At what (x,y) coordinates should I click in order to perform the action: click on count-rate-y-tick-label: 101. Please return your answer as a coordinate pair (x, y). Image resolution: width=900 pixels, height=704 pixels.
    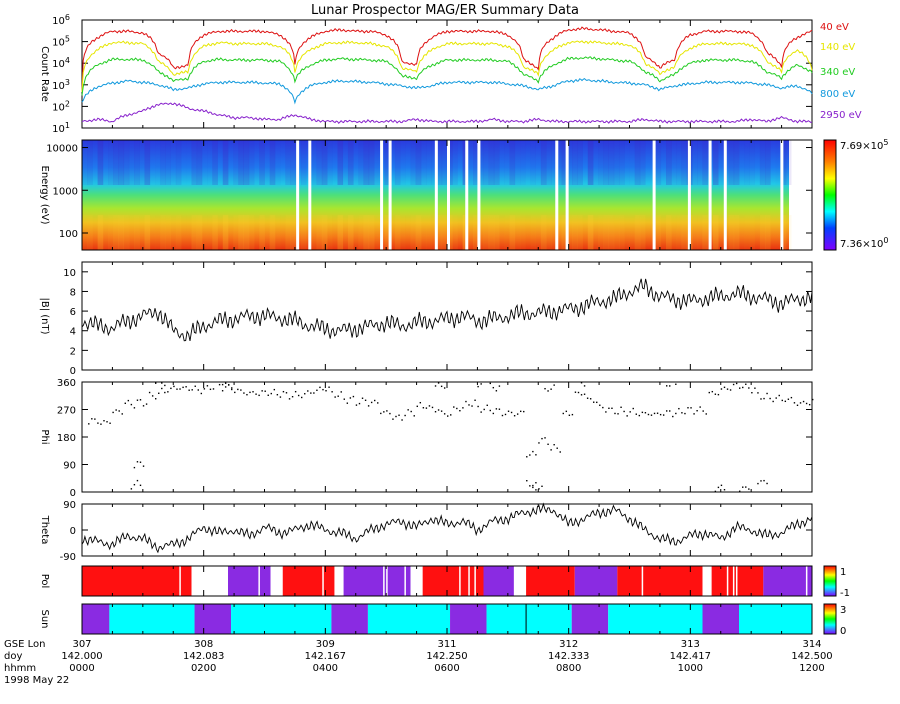
    Looking at the image, I should click on (61, 128).